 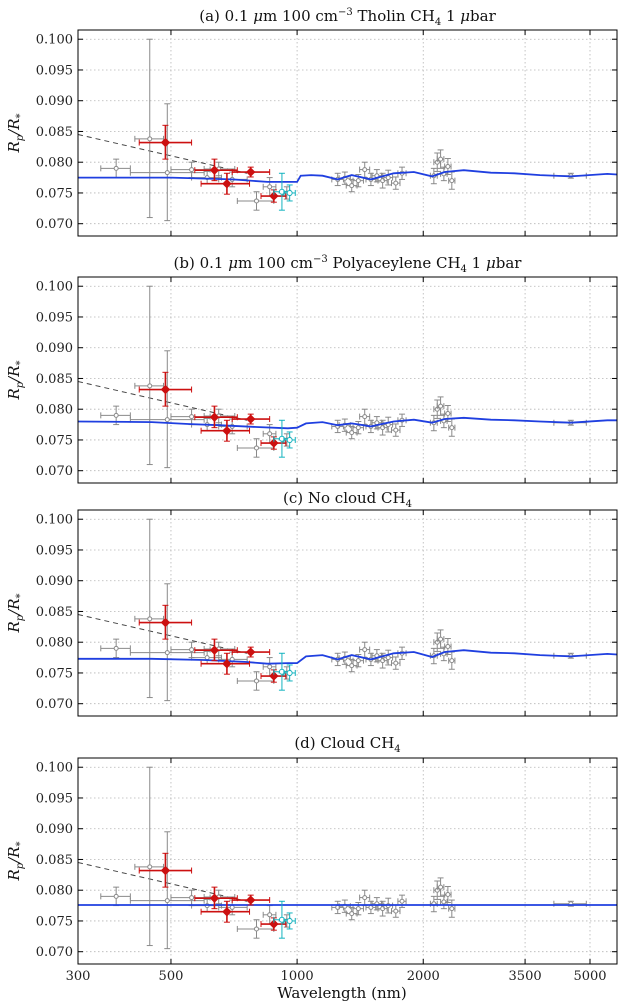 I want to click on title-mu: μ, so click(x=491, y=263).